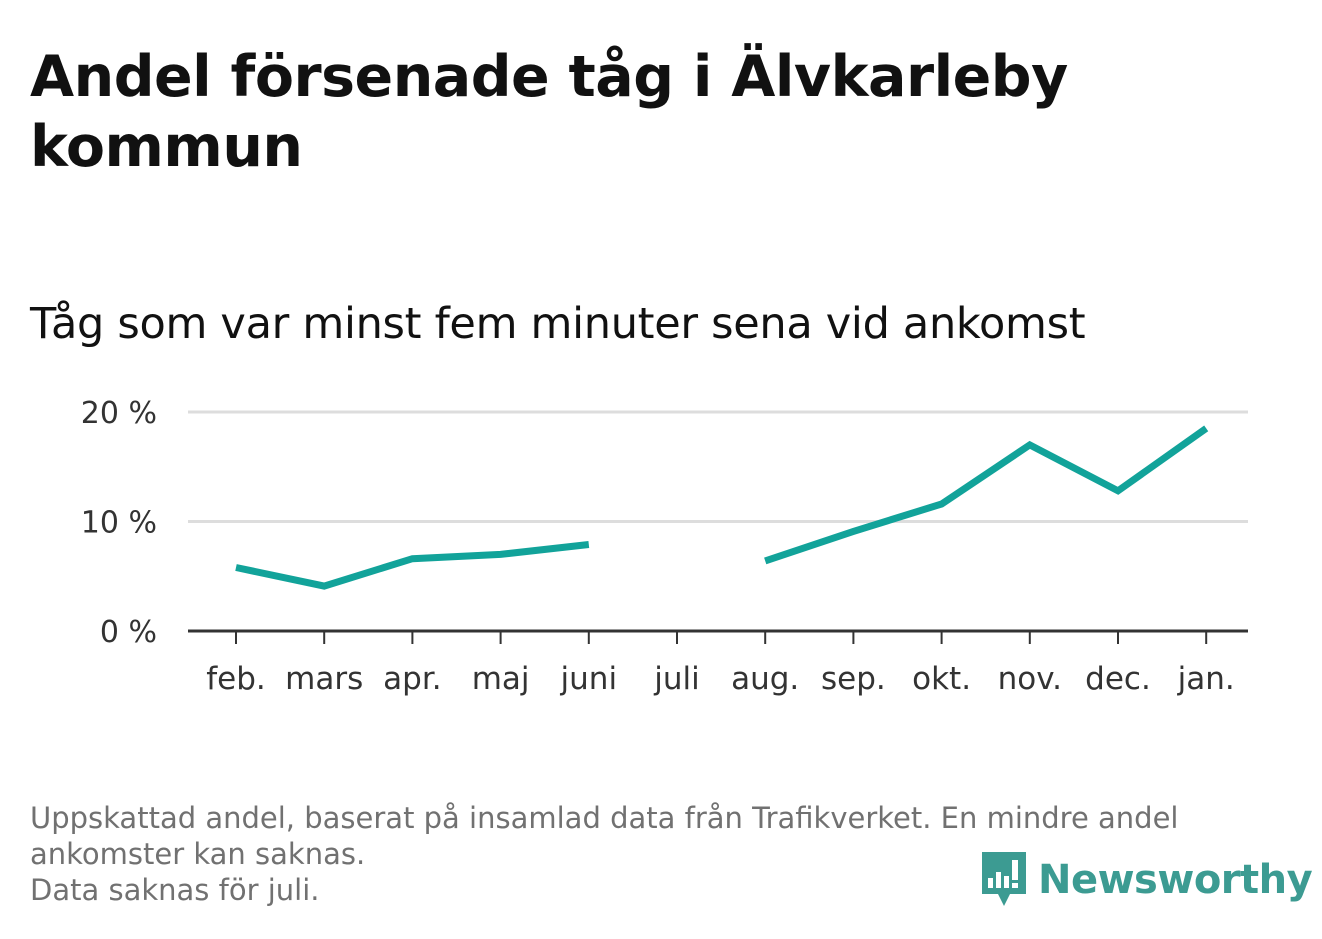 The height and width of the screenshot is (939, 1322). Describe the element at coordinates (1004, 879) in the screenshot. I see `newsworthy-bar-chart-icon` at that location.